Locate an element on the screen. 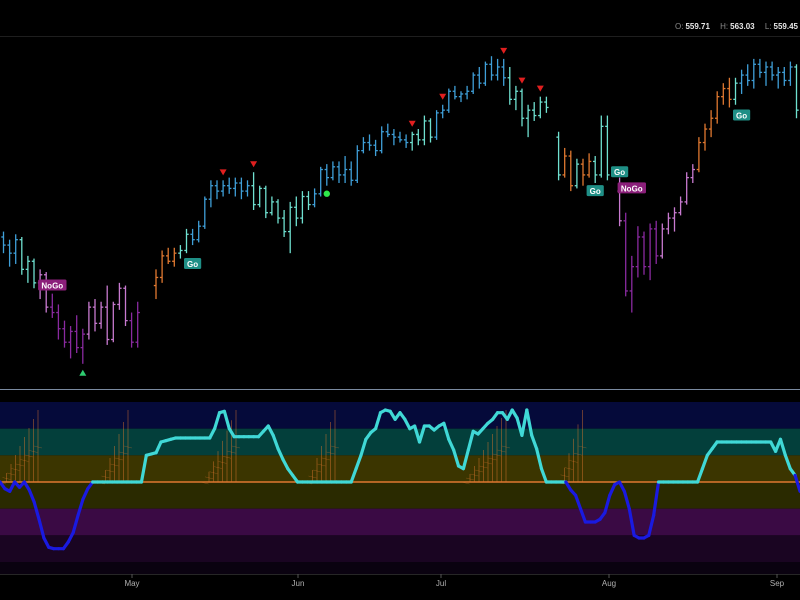 This screenshot has width=800, height=600. low-key: L: is located at coordinates (768, 26).